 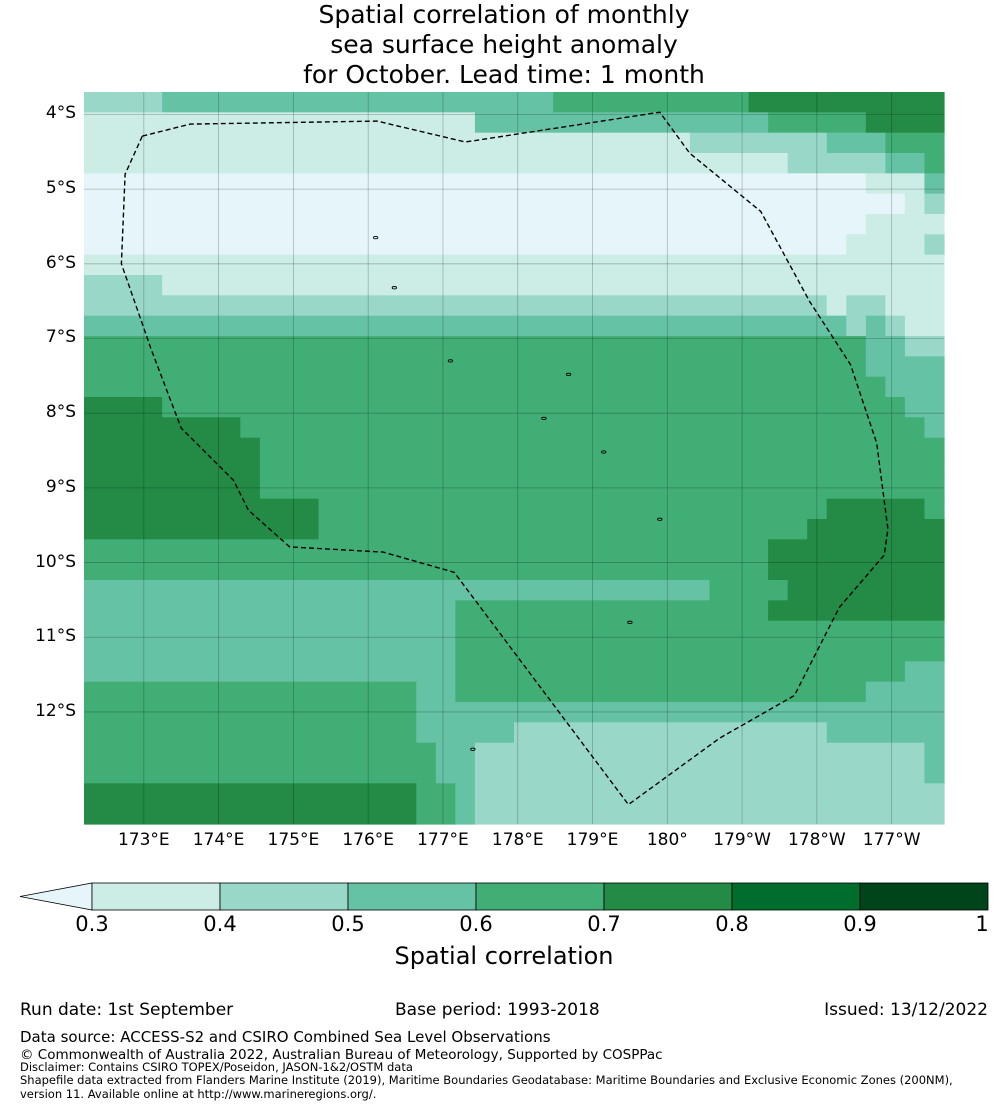 I want to click on longitude-label: 174°E, so click(x=218, y=840).